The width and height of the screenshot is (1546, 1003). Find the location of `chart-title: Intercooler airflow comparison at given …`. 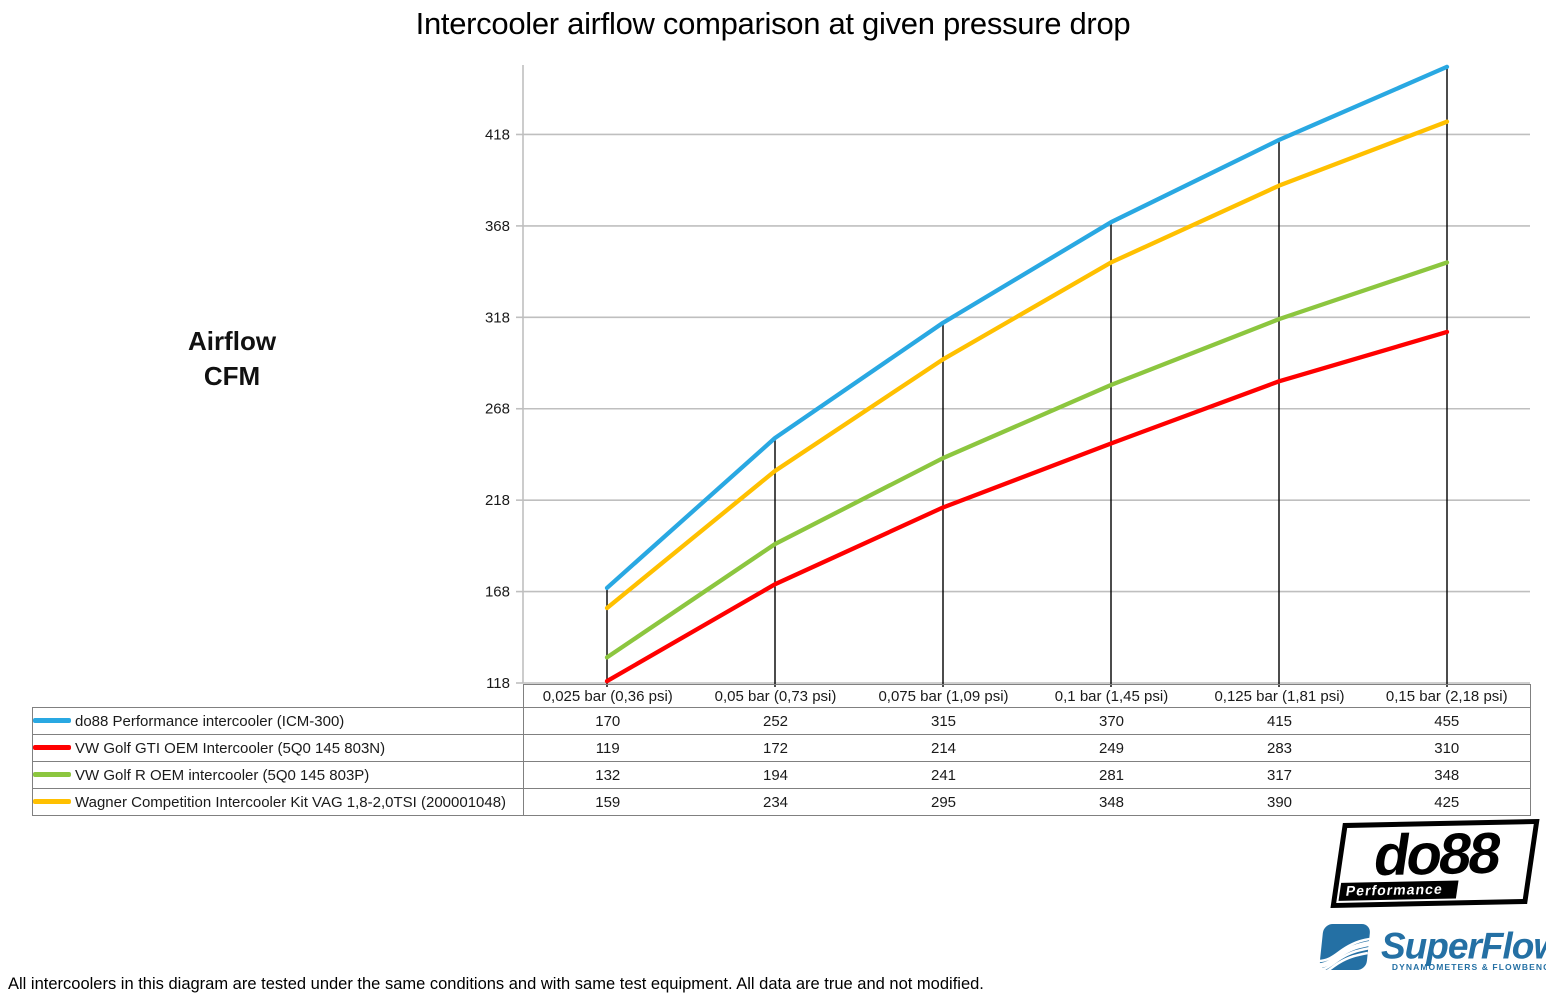

chart-title: Intercooler airflow comparison at given … is located at coordinates (773, 23).